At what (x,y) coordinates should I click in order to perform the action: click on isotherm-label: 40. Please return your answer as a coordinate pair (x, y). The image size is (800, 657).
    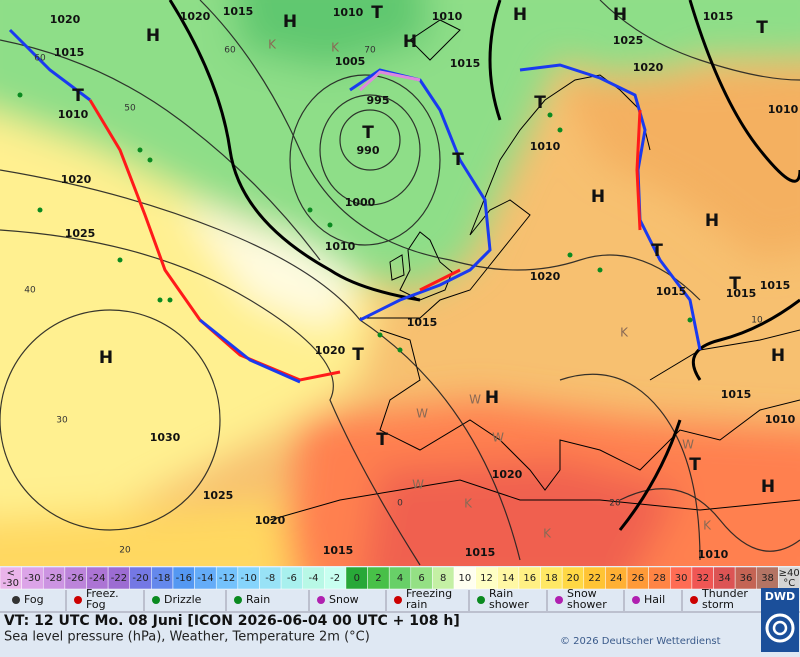
    Looking at the image, I should click on (30, 291).